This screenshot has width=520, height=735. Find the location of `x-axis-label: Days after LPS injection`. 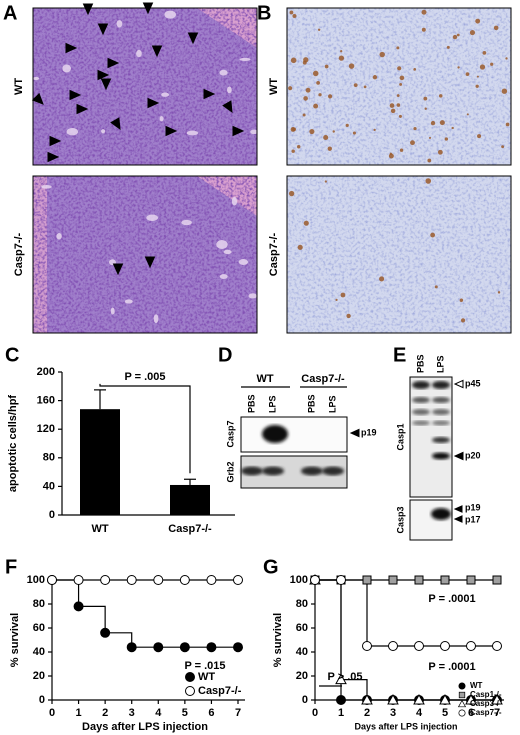

x-axis-label: Days after LPS injection is located at coordinates (405, 726).